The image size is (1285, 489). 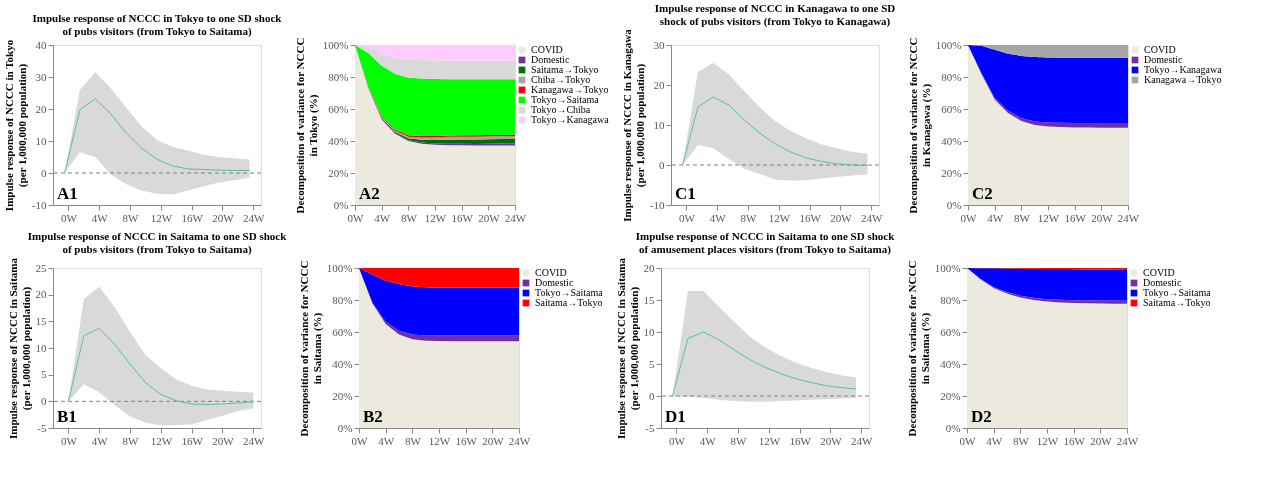 I want to click on legend-label: Tokyo→Chiba, so click(x=561, y=109).